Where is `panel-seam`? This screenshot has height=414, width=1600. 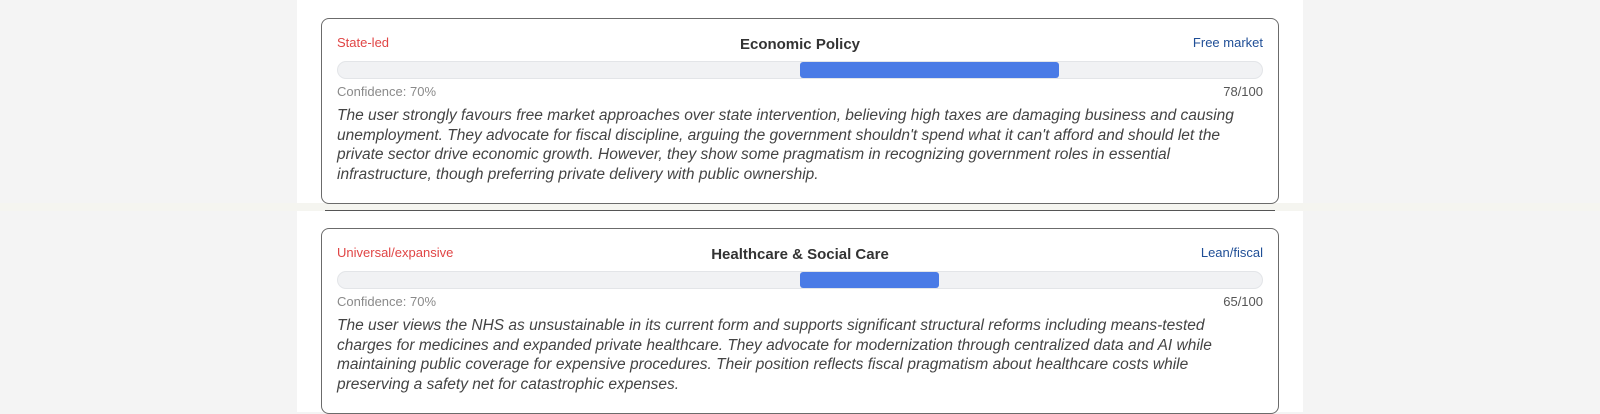
panel-seam is located at coordinates (800, 207).